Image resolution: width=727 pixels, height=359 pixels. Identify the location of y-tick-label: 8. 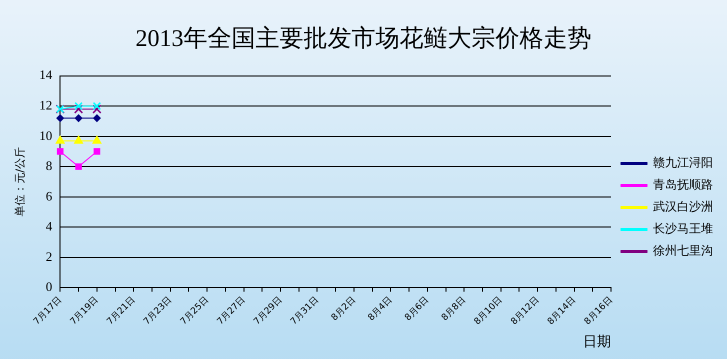
(49, 166).